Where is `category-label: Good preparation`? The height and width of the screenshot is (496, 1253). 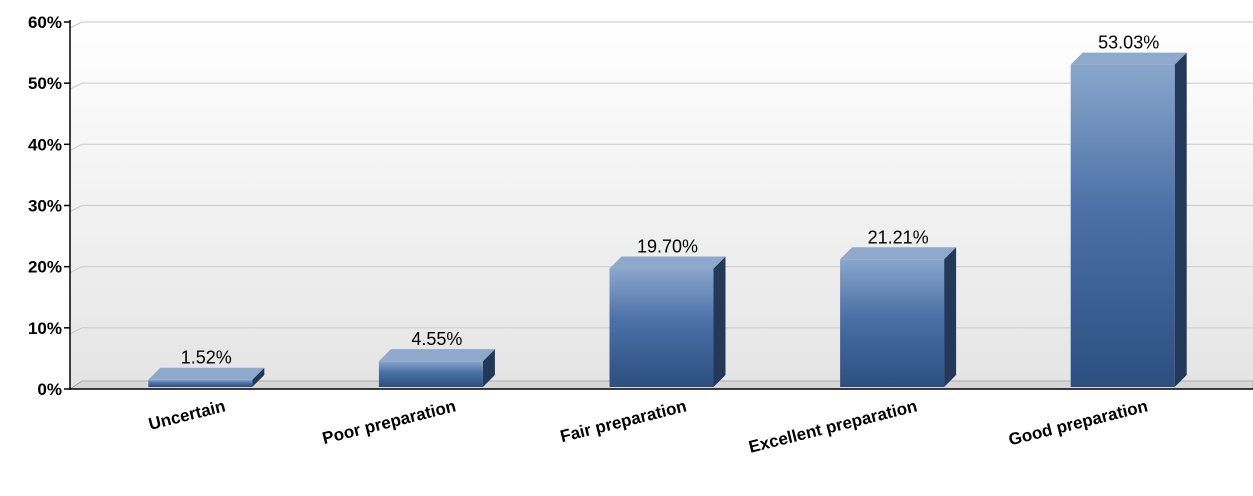 category-label: Good preparation is located at coordinates (1078, 422).